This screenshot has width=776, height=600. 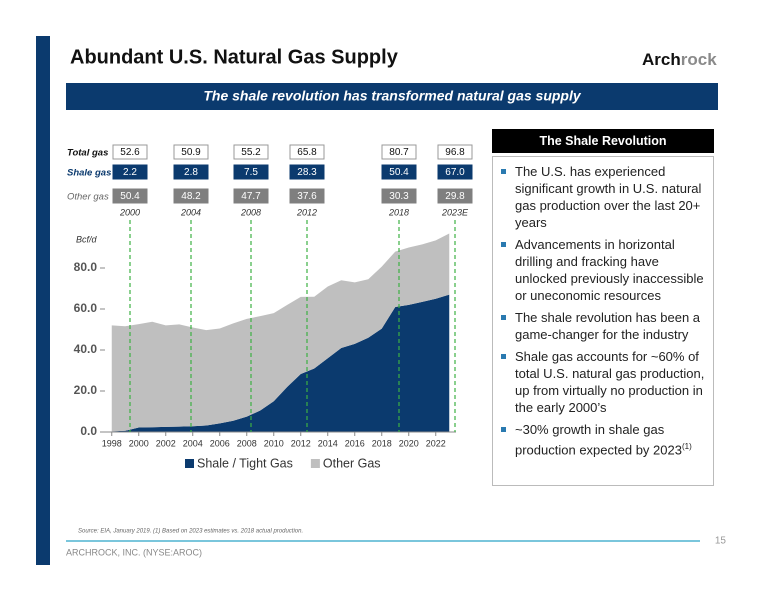 I want to click on value-cell: 7.5, so click(x=251, y=172).